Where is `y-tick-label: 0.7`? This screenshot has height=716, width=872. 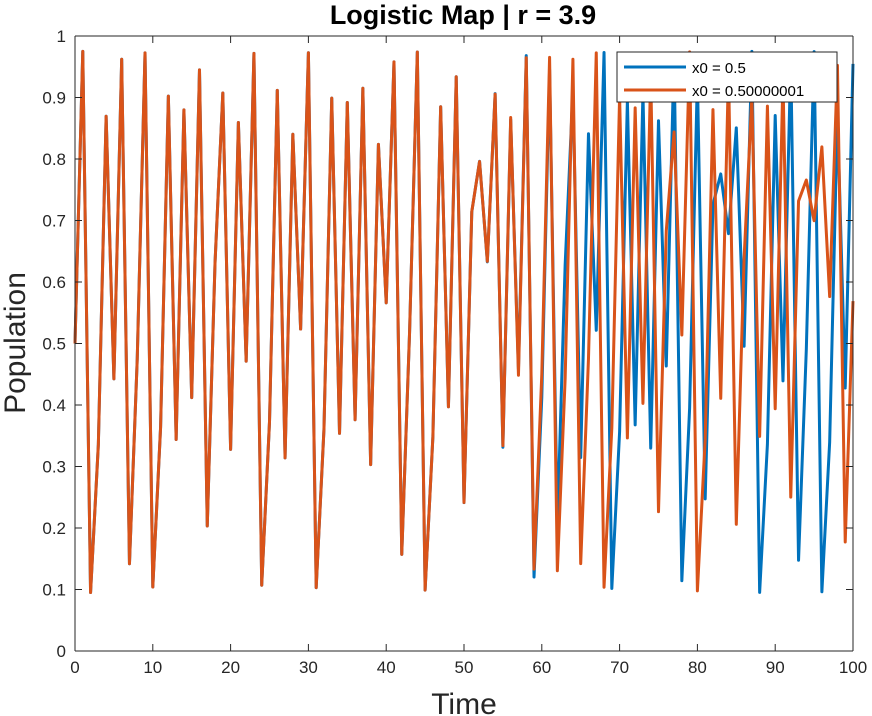
y-tick-label: 0.7 is located at coordinates (54, 221).